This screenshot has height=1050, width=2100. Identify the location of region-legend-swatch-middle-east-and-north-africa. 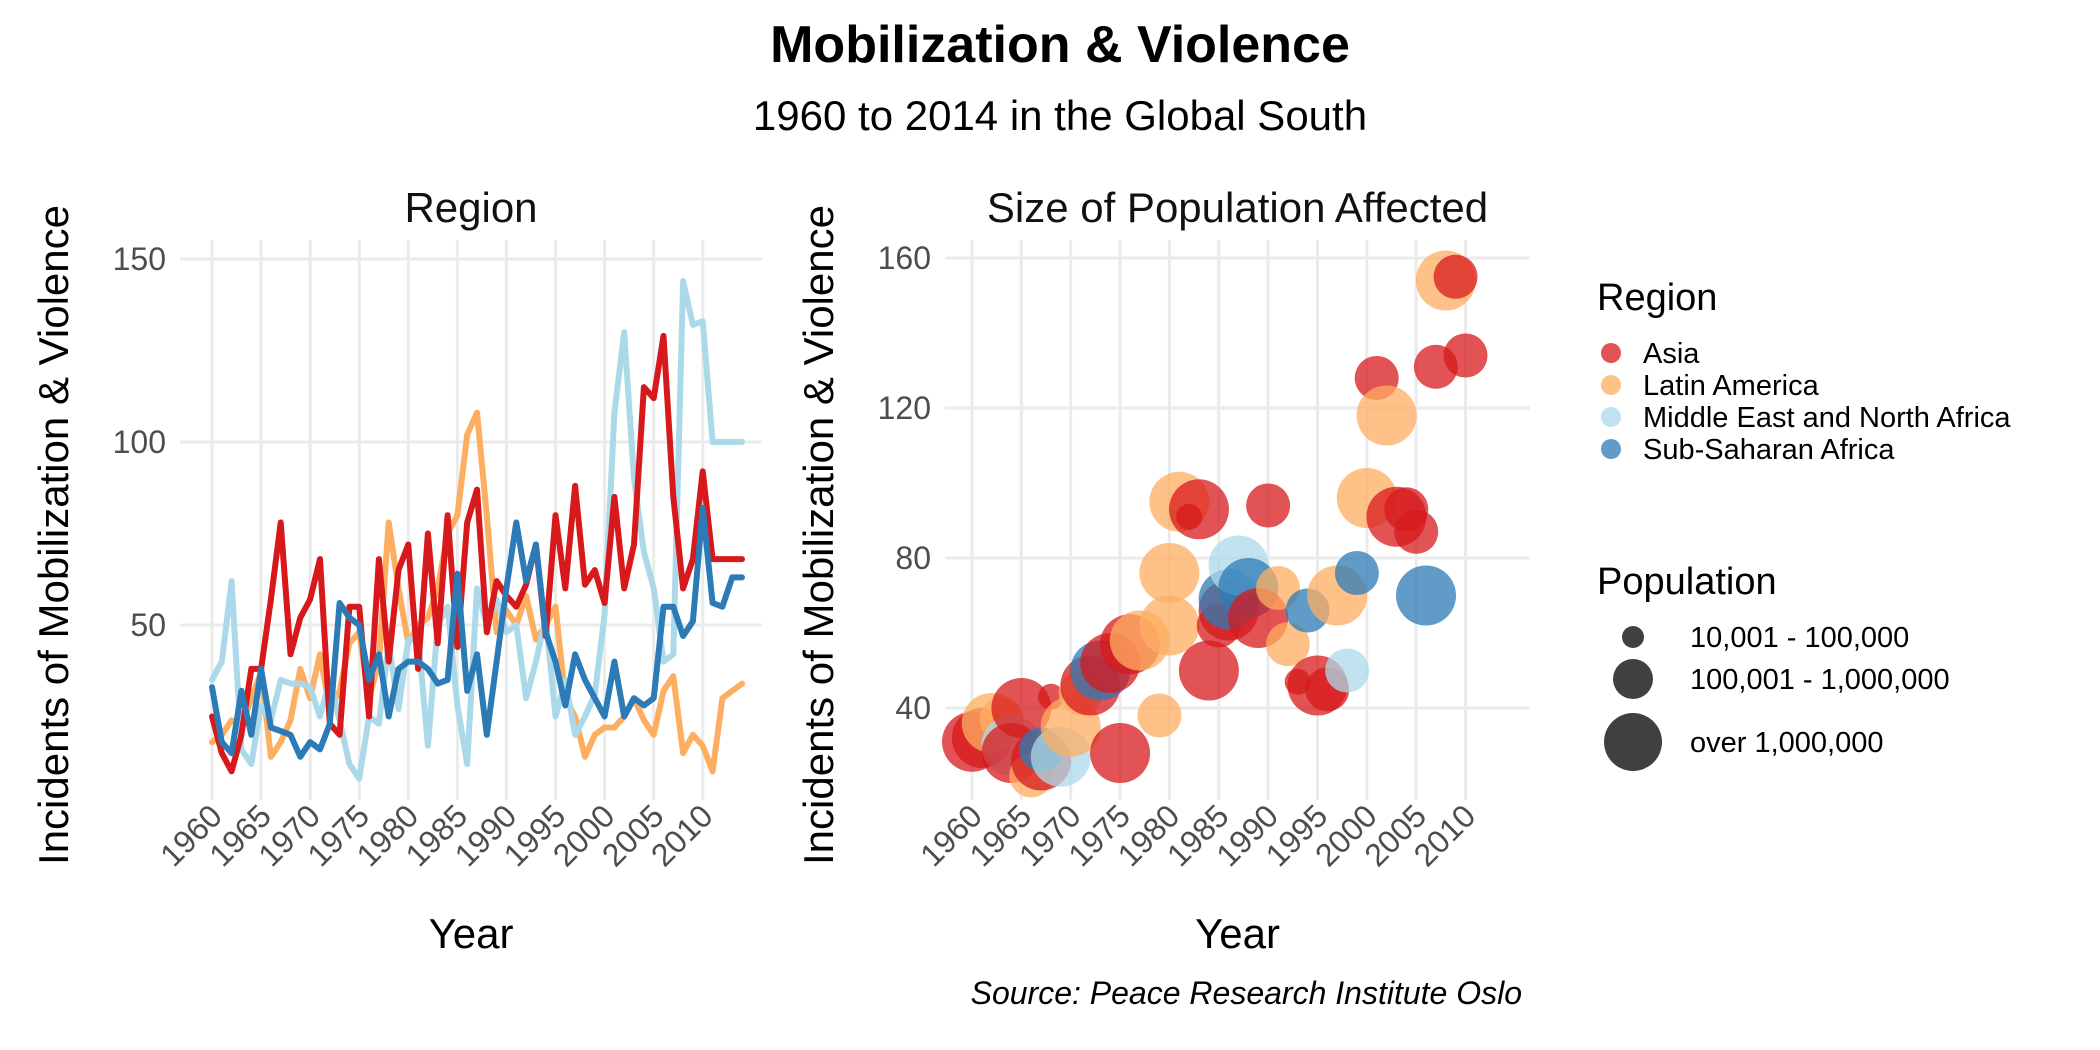
(1611, 417).